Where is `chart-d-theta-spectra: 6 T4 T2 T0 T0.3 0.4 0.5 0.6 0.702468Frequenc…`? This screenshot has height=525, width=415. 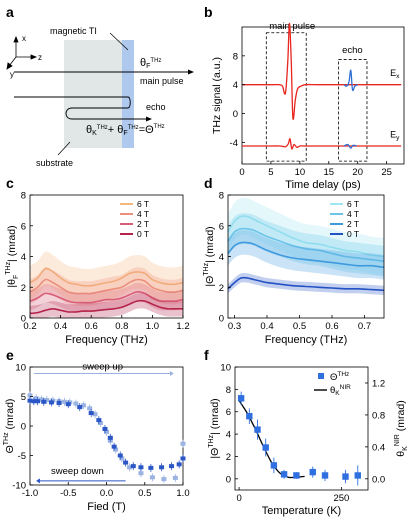
chart-d-theta-spectra: 6 T4 T2 T0 T0.3 0.4 0.5 0.6 0.702468Frequenc… is located at coordinates (293, 269).